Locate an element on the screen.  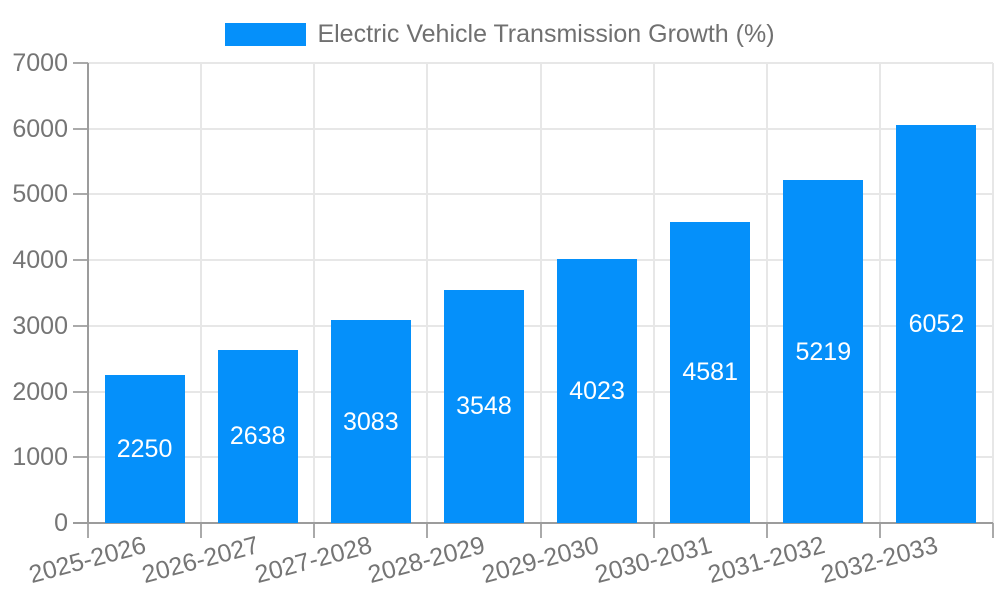
x-tick-label: 2029-2030 is located at coordinates (540, 560).